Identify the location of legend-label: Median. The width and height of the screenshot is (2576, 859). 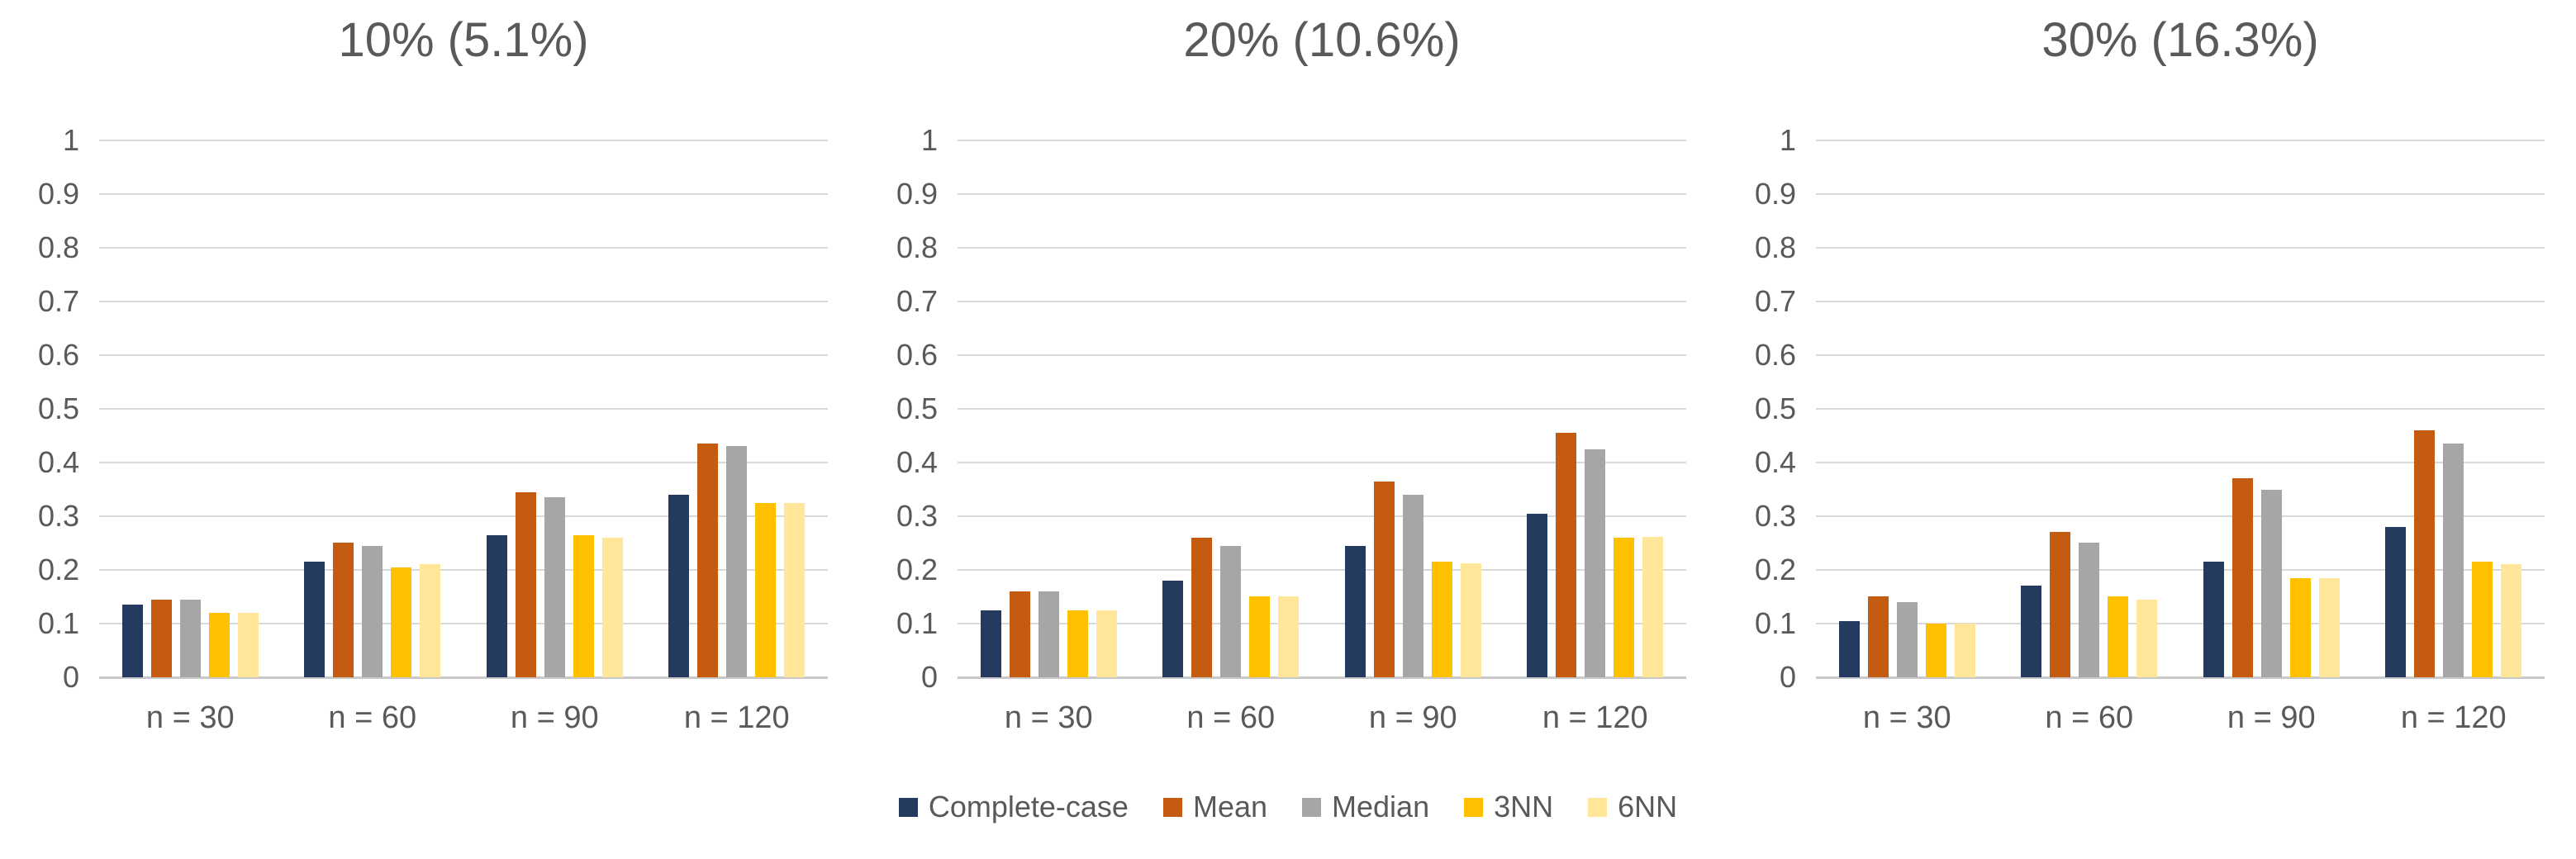
(1381, 806).